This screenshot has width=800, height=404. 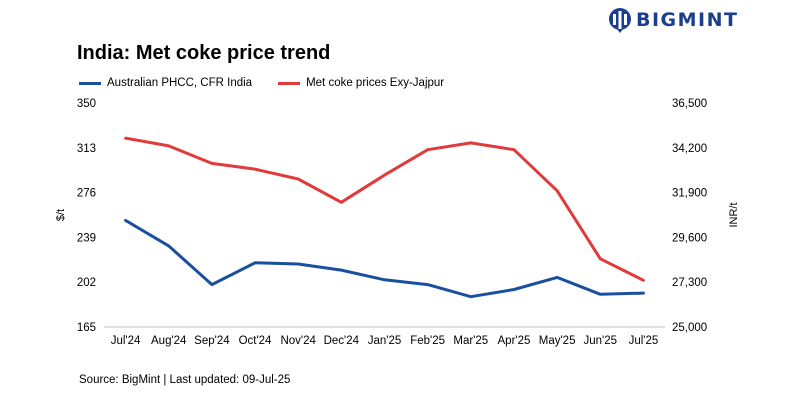 What do you see at coordinates (375, 83) in the screenshot?
I see `legend-label-metcoke: Met coke prices Exy-Jajpur` at bounding box center [375, 83].